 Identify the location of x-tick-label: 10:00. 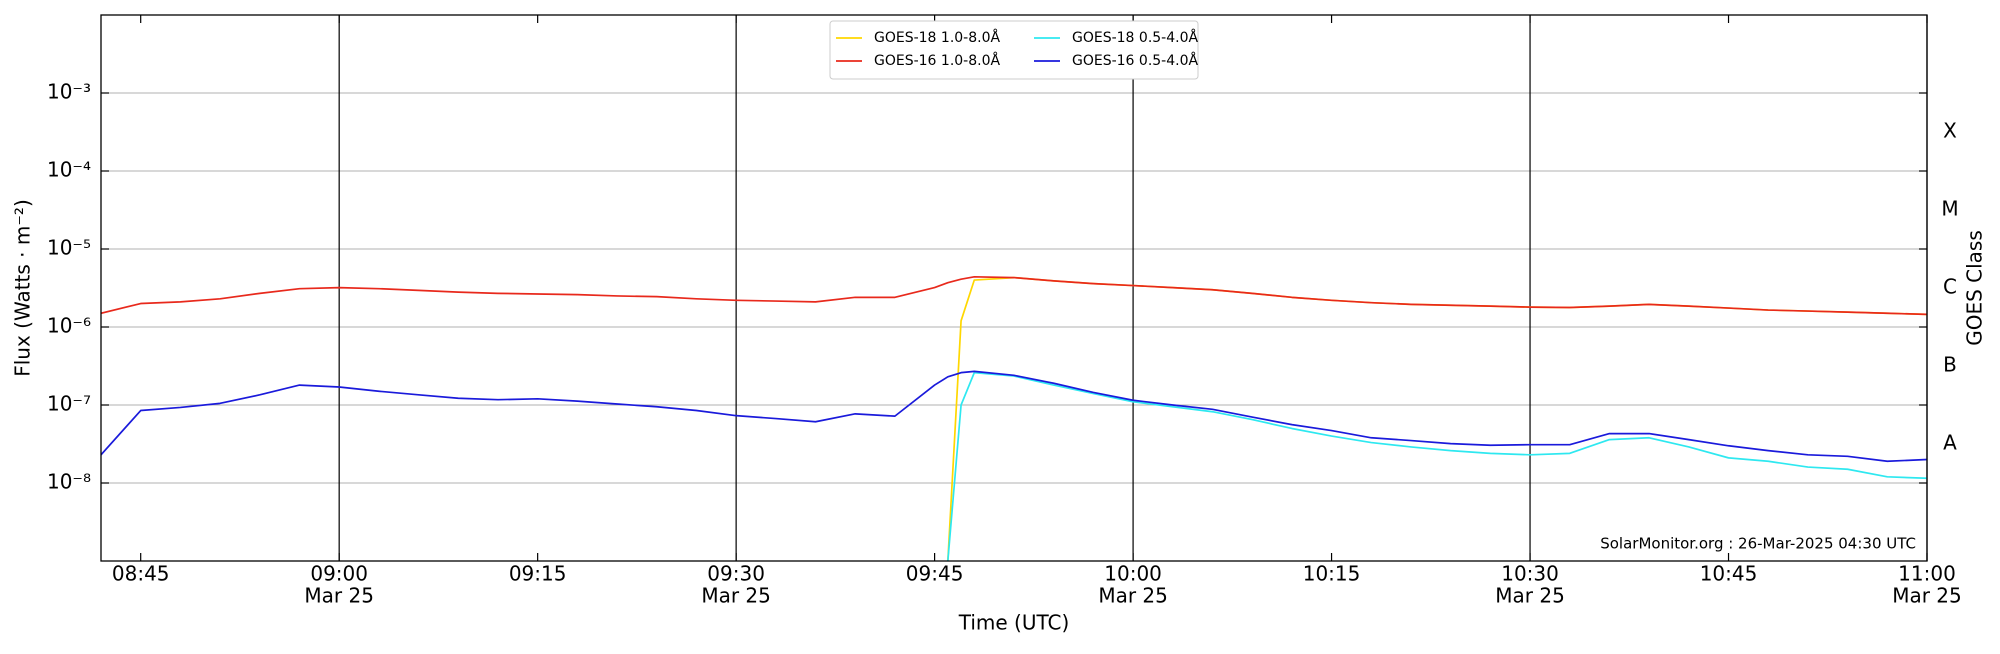
(1133, 574).